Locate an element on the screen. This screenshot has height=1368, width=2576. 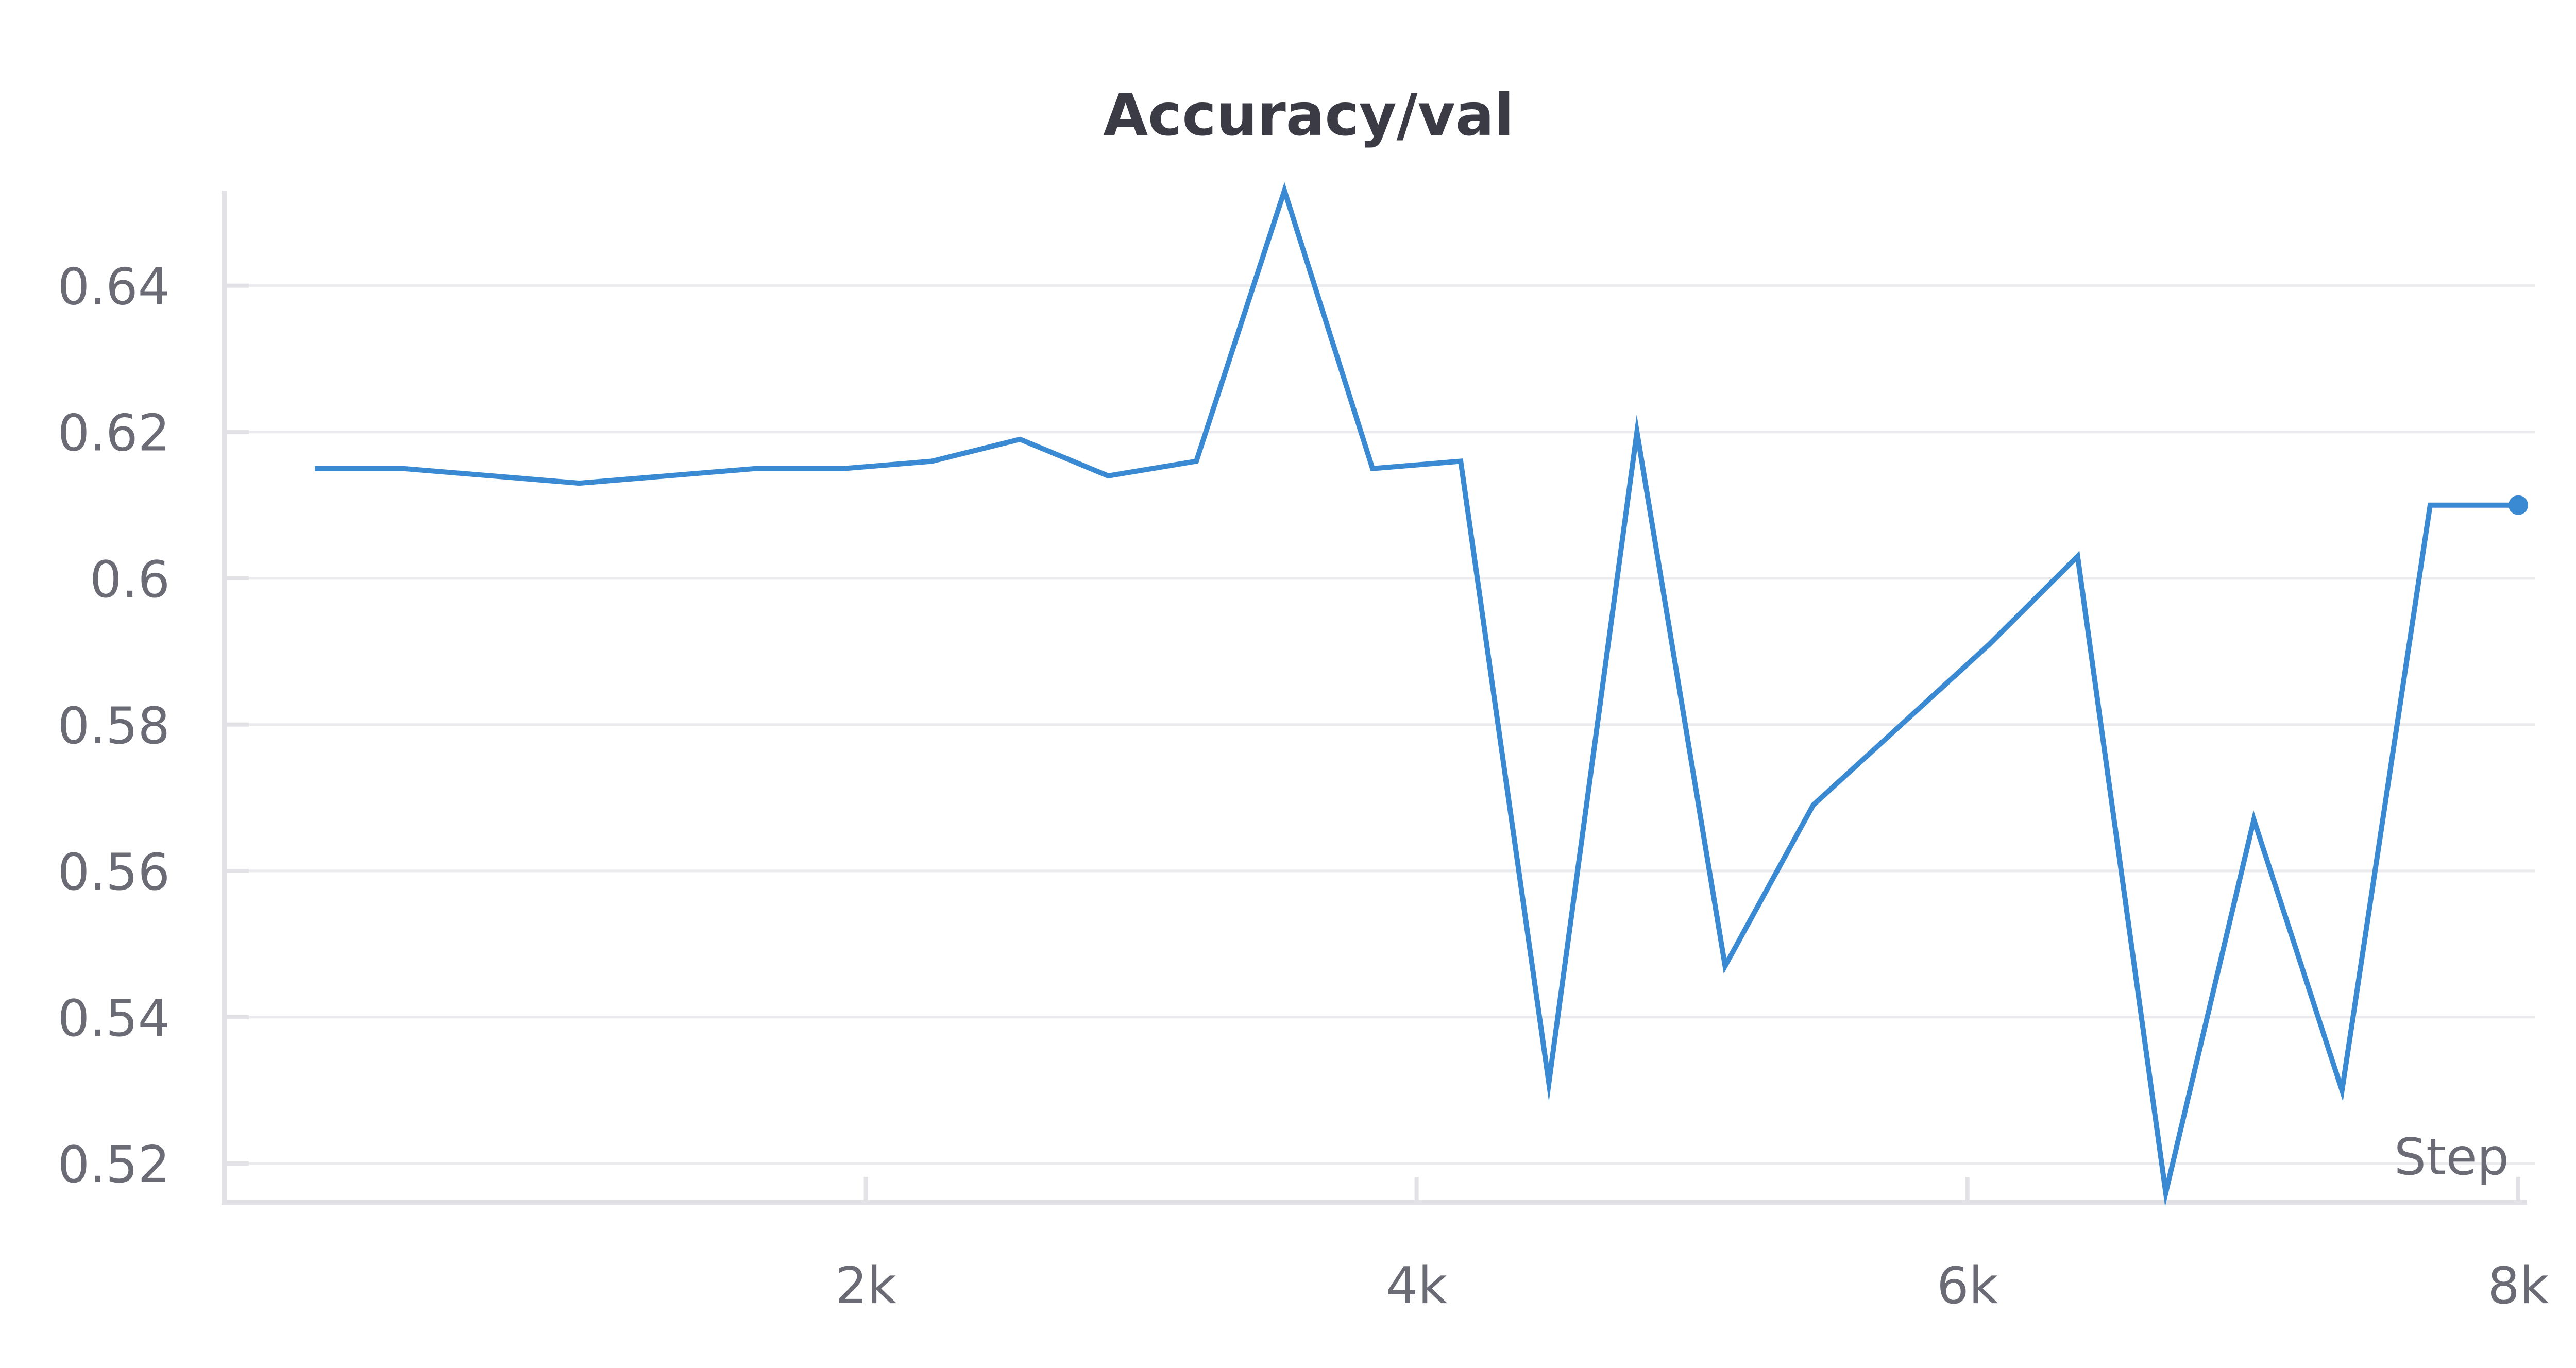
y-tick-label: 0.6 is located at coordinates (130, 580).